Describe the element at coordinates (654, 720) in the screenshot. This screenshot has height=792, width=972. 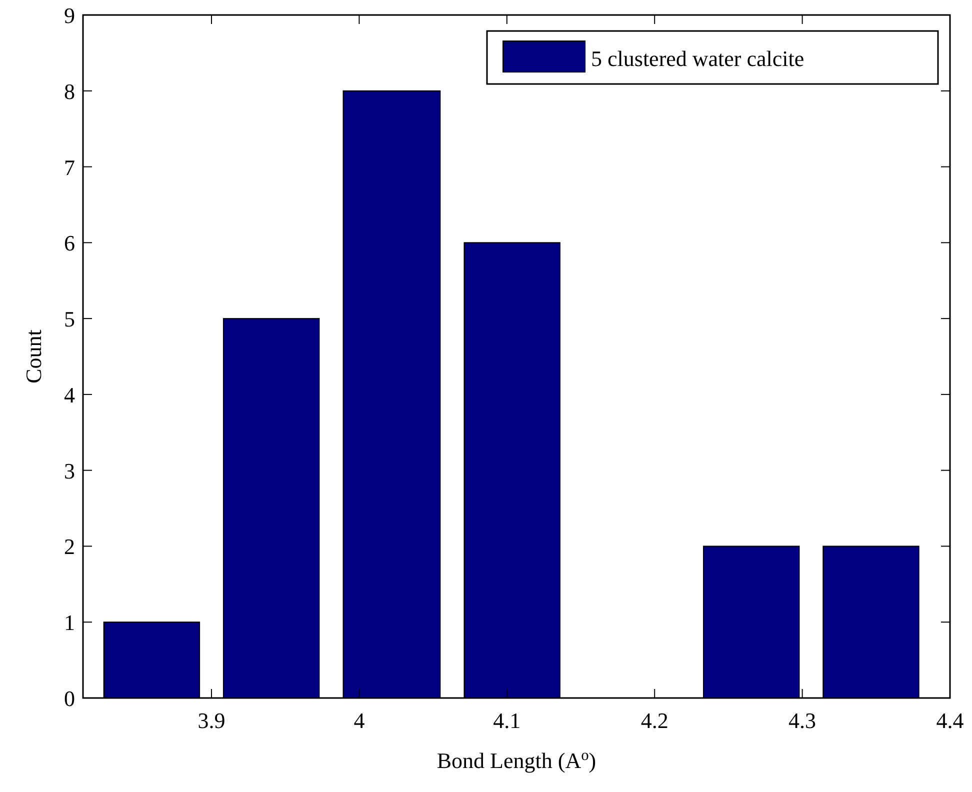
I see `x-tick-label: 4.2` at that location.